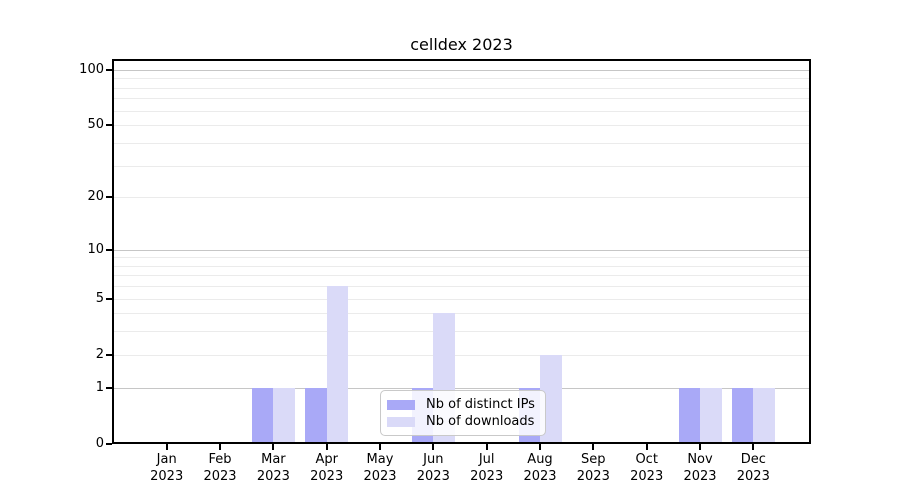 The width and height of the screenshot is (900, 500). What do you see at coordinates (593, 447) in the screenshot?
I see `x-tick-sep` at bounding box center [593, 447].